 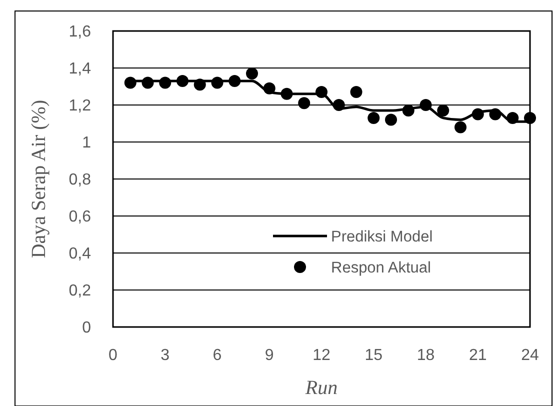 I want to click on y-tick-label: 1,2, so click(x=80, y=106).